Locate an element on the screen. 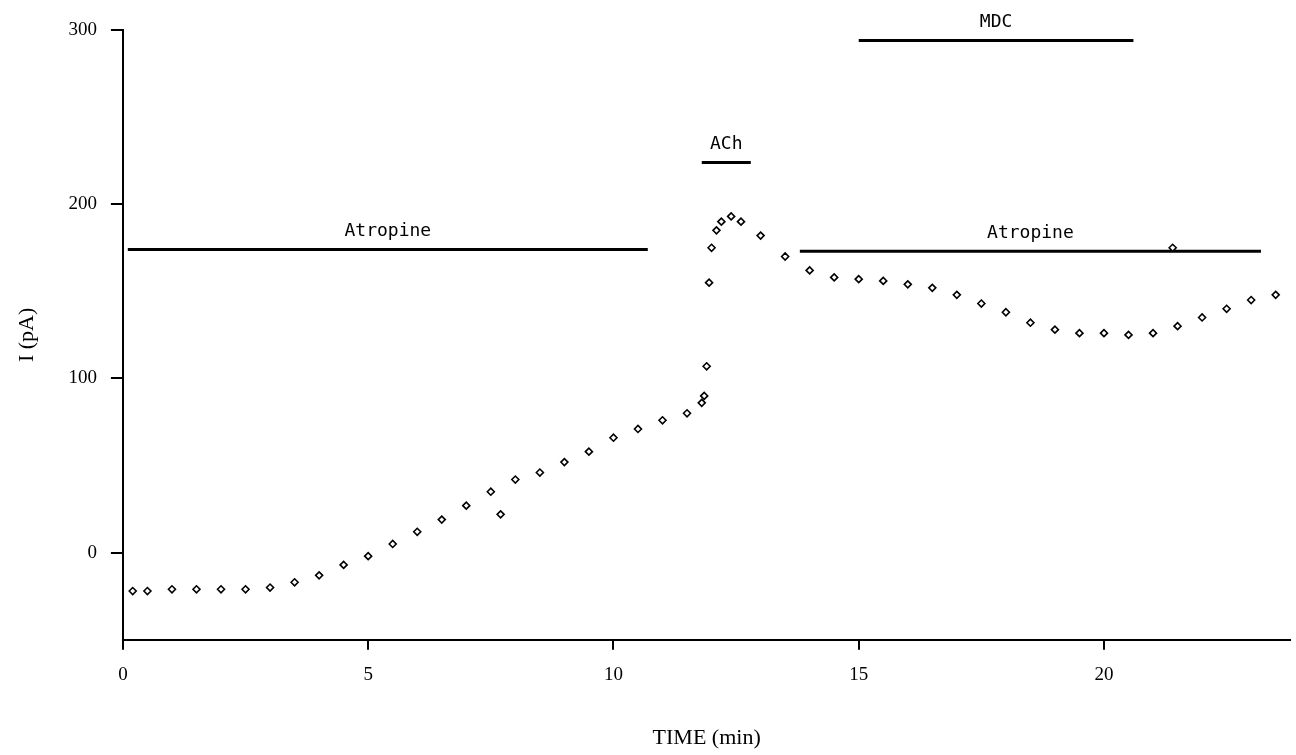 The image size is (1296, 755). x-tick-label: 10 is located at coordinates (613, 674).